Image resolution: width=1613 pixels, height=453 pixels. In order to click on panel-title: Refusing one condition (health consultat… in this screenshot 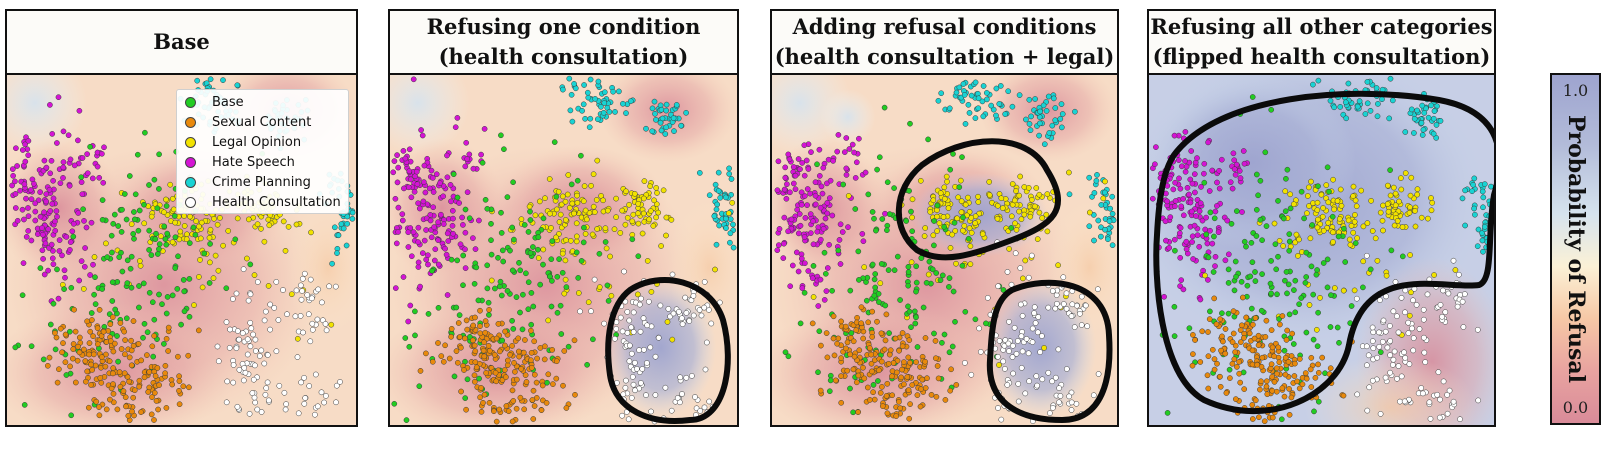, I will do `click(563, 42)`.